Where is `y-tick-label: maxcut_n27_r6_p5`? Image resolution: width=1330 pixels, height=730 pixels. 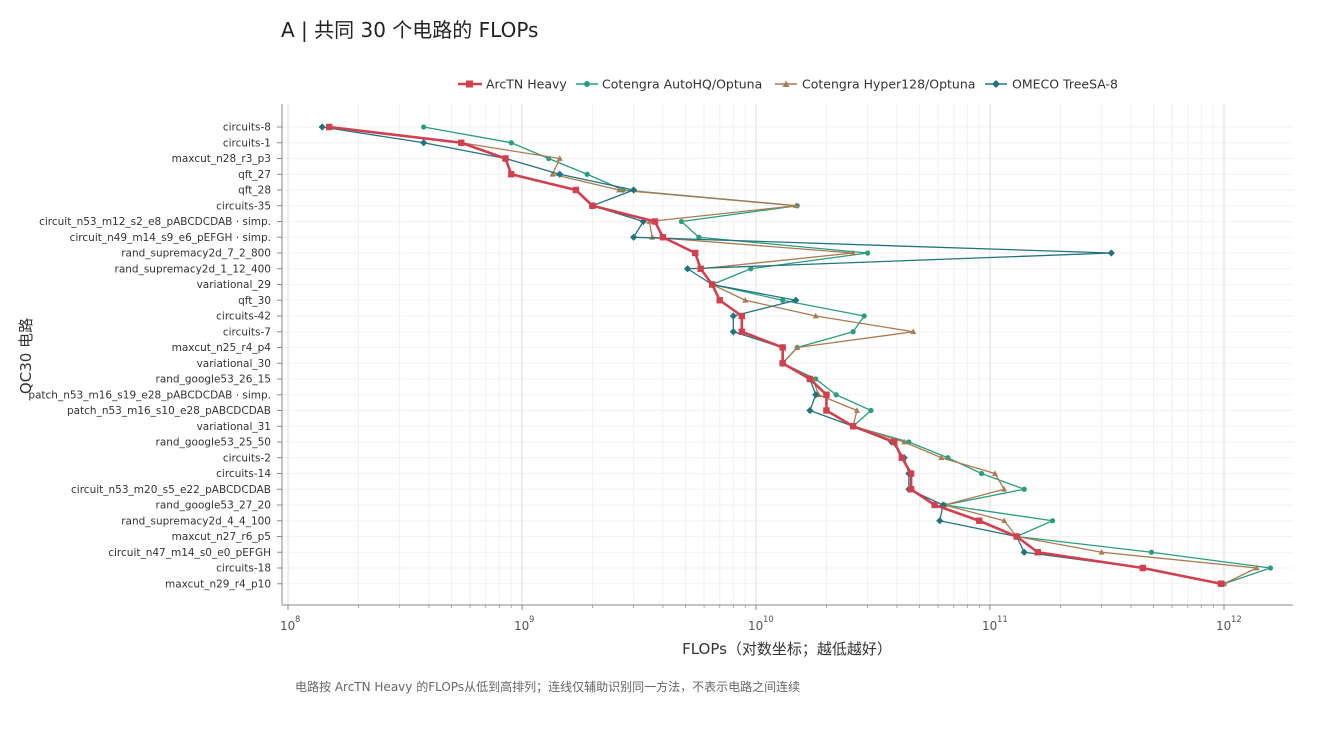 y-tick-label: maxcut_n27_r6_p5 is located at coordinates (221, 537).